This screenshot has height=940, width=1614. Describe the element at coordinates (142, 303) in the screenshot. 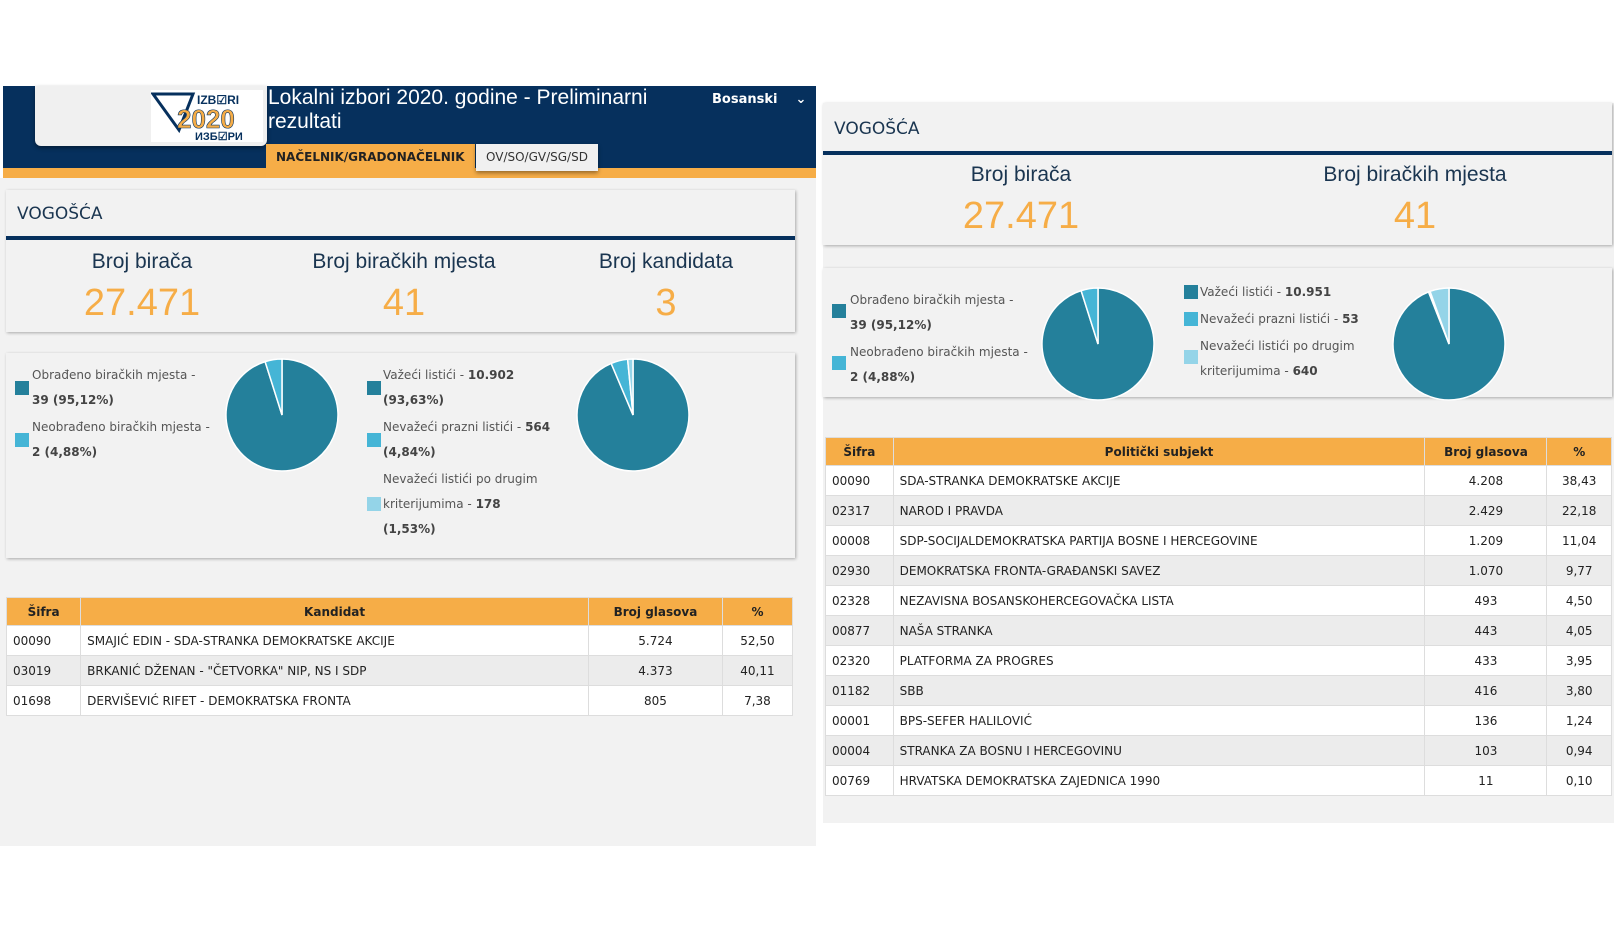

I see `stat-value: 27.471` at that location.